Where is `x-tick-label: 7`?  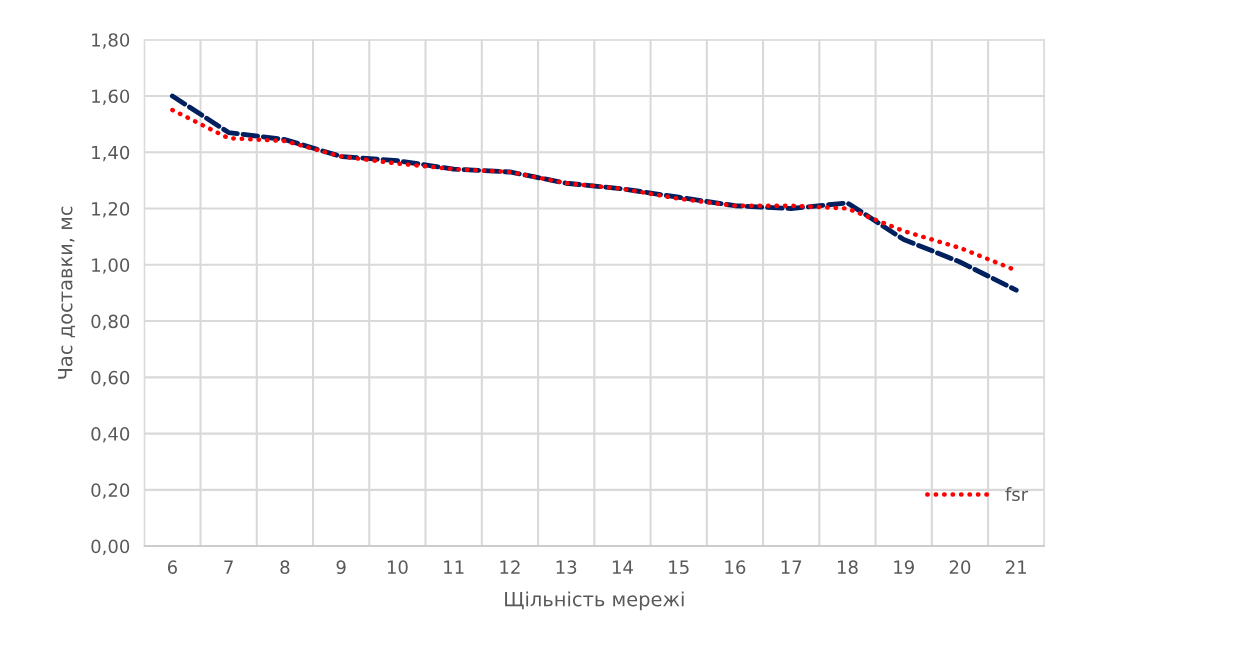
x-tick-label: 7 is located at coordinates (228, 567).